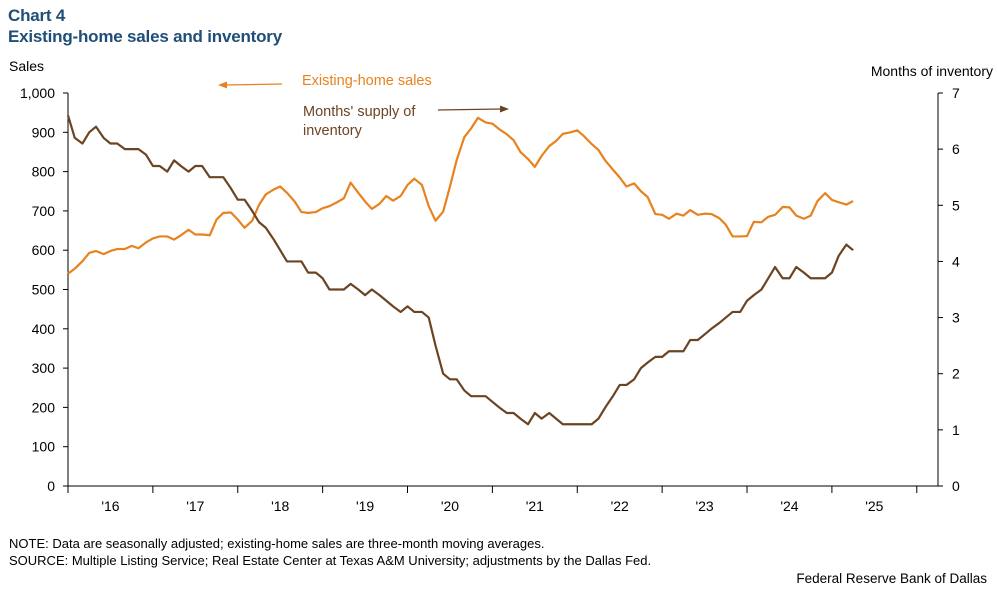  I want to click on inventory-annotation-arrowhead, so click(504, 109).